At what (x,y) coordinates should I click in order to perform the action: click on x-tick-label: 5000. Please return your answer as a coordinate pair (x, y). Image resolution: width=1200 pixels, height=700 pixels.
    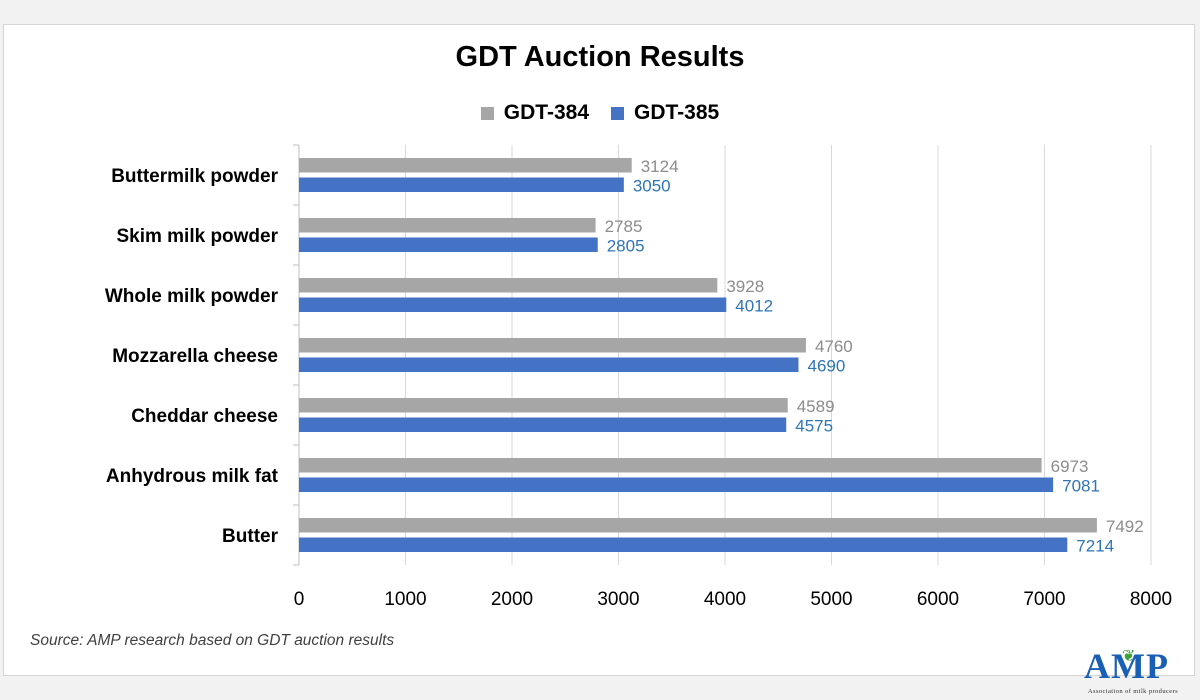
    Looking at the image, I should click on (831, 599).